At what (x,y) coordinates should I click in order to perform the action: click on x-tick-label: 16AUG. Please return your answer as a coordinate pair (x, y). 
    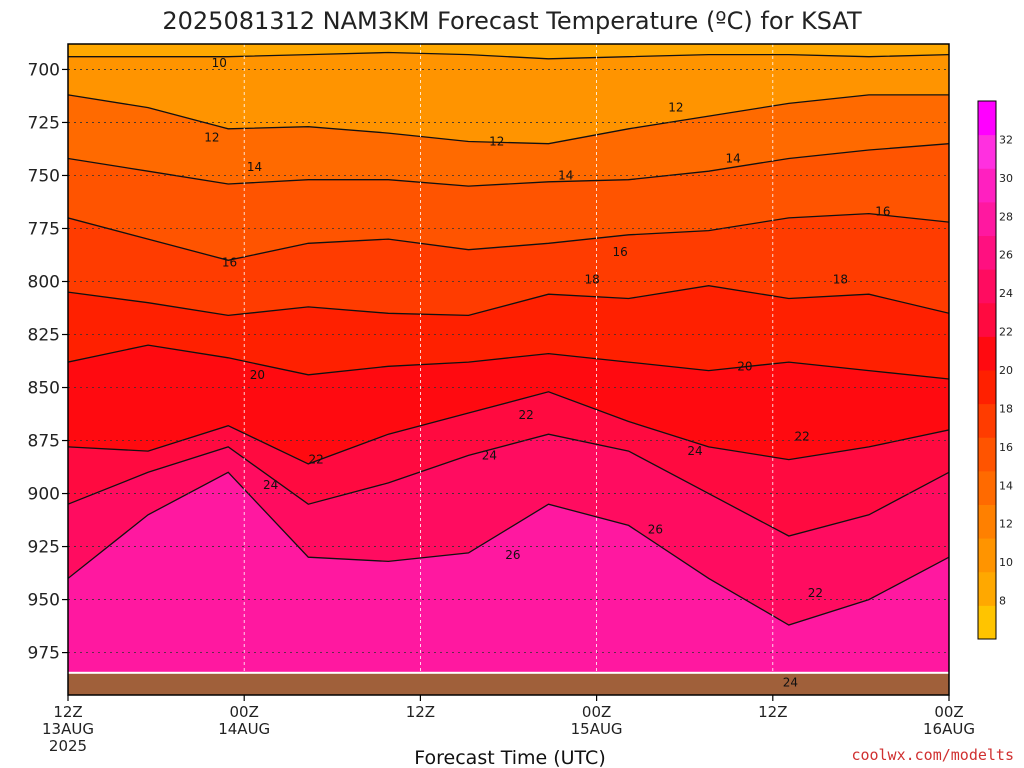
    Looking at the image, I should click on (949, 729).